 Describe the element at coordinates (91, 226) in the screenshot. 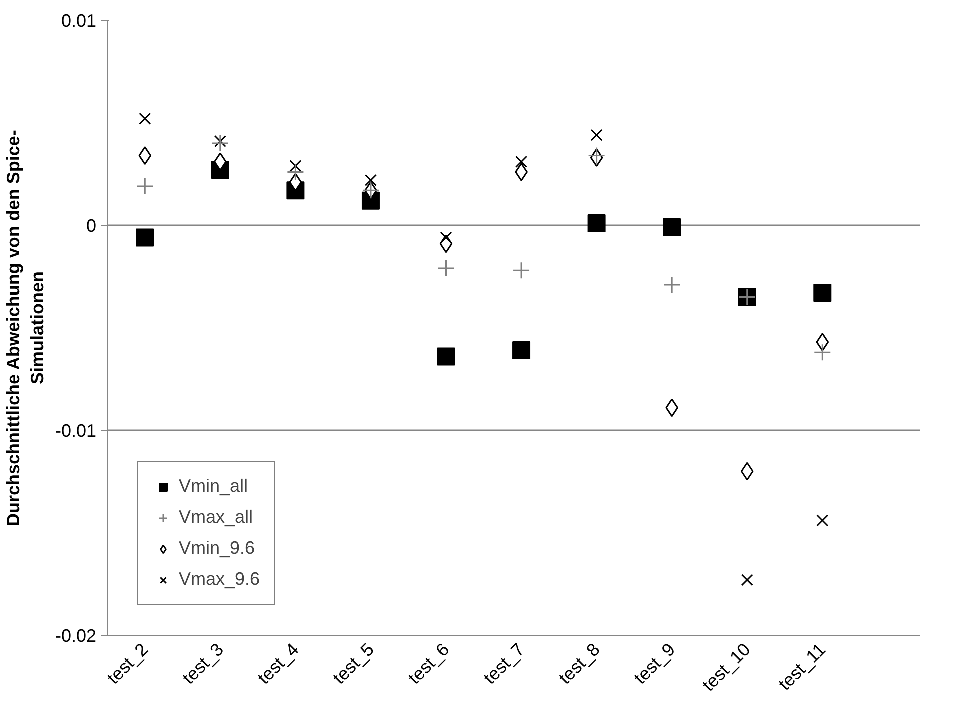

I see `y-tick-label: 0` at that location.